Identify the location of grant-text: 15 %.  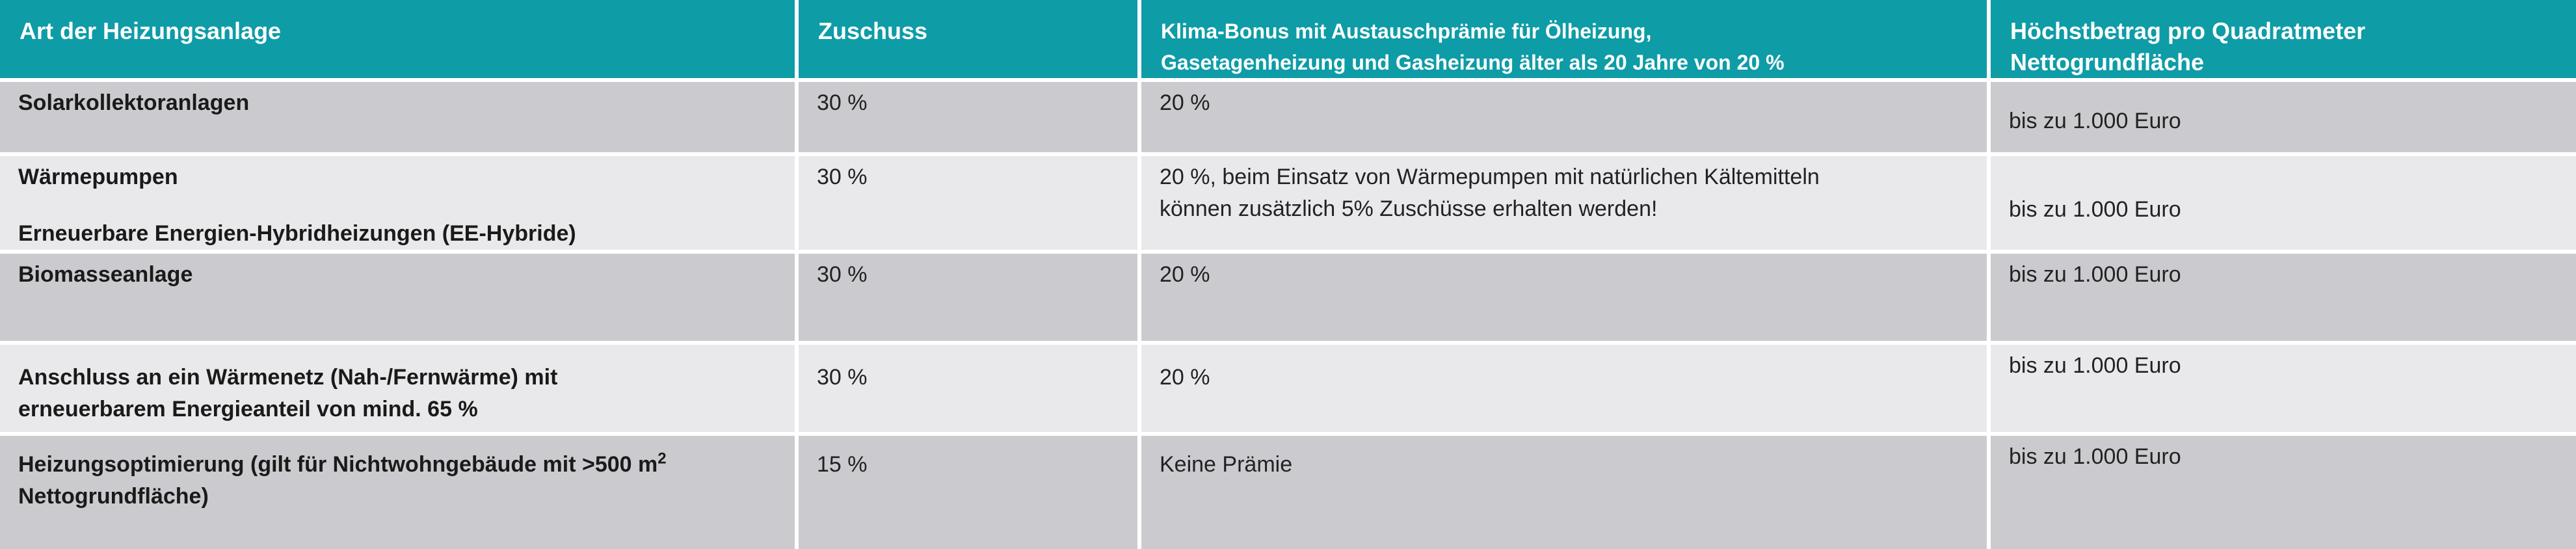
(843, 464).